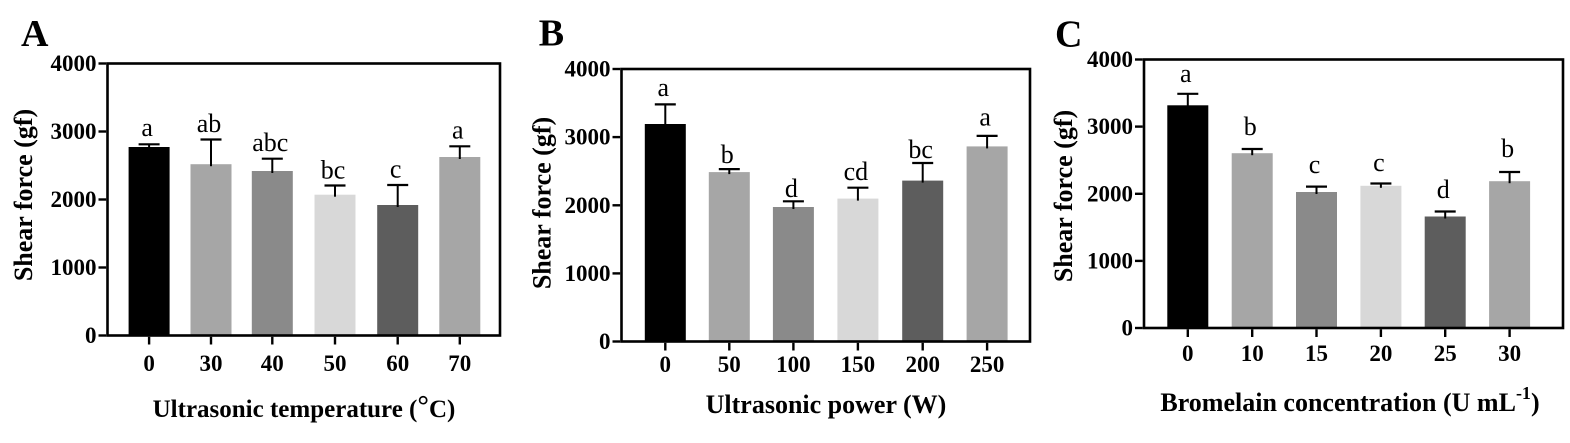  I want to click on svg-text: 15, so click(1316, 353).